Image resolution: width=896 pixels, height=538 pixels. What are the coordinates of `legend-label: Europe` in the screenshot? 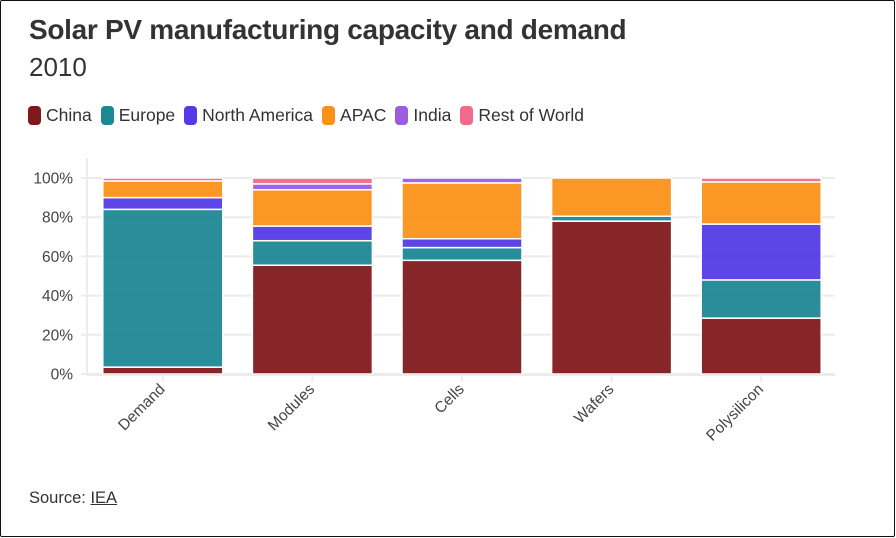 It's located at (147, 115).